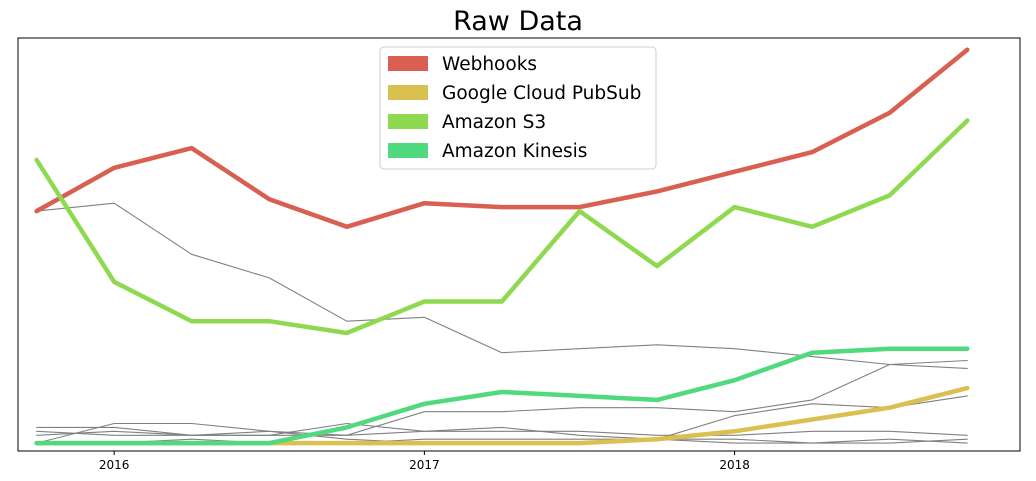 The image size is (1036, 481). I want to click on legend-label: Amazon S3, so click(494, 122).